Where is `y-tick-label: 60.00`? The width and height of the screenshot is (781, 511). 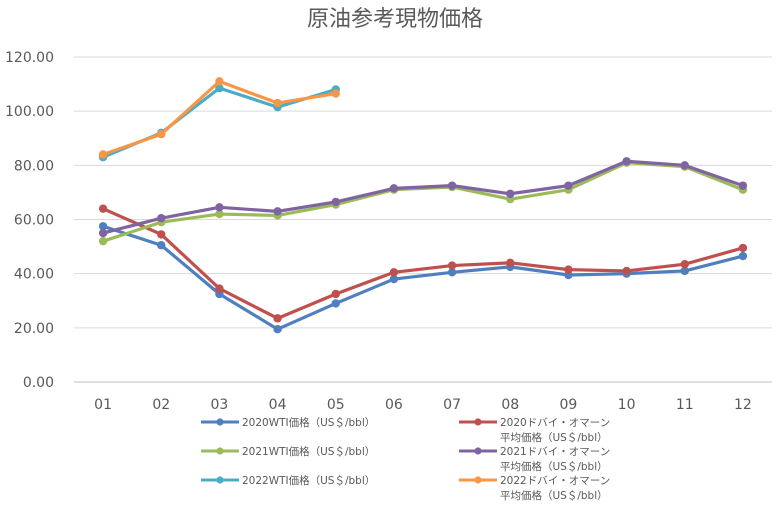 y-tick-label: 60.00 is located at coordinates (34, 221).